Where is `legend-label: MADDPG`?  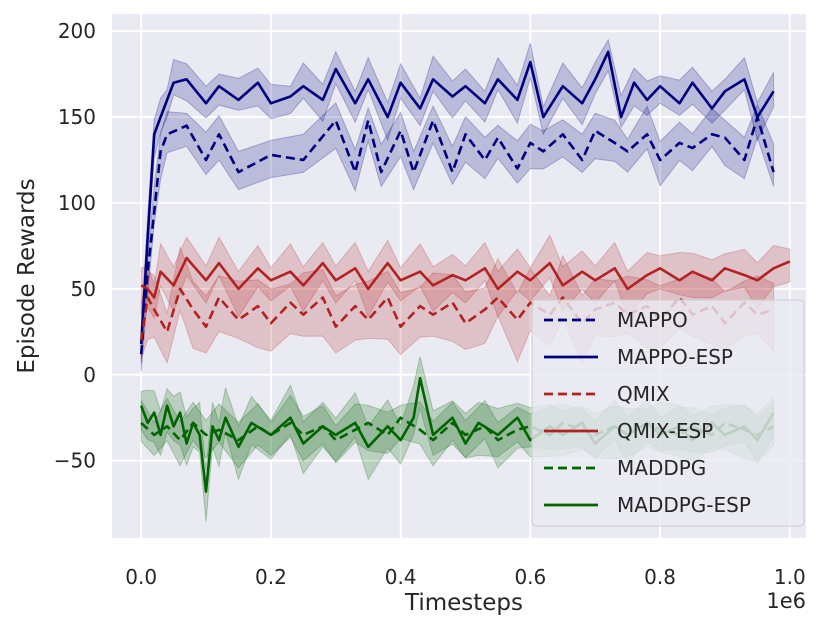
legend-label: MADDPG is located at coordinates (661, 468).